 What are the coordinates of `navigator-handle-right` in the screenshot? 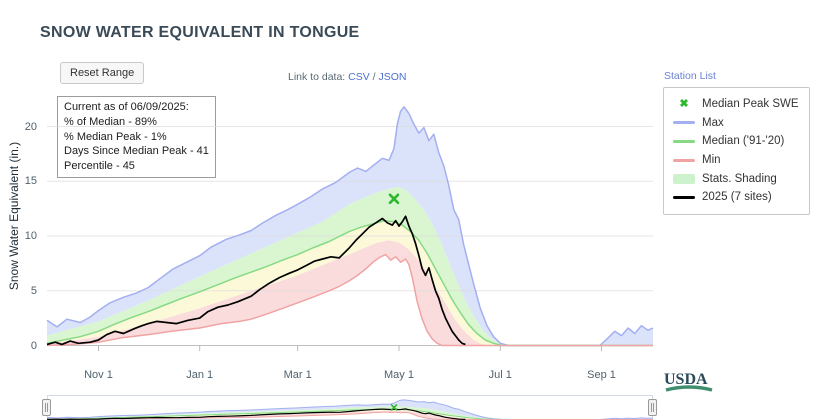 It's located at (652, 407).